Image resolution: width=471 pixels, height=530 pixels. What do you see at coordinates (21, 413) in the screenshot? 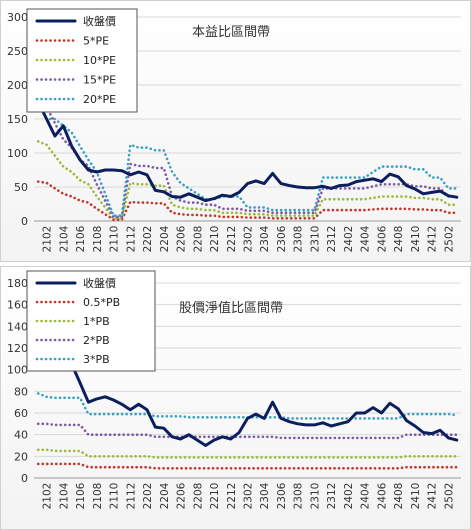
I see `y-tick-label: 60` at bounding box center [21, 413].